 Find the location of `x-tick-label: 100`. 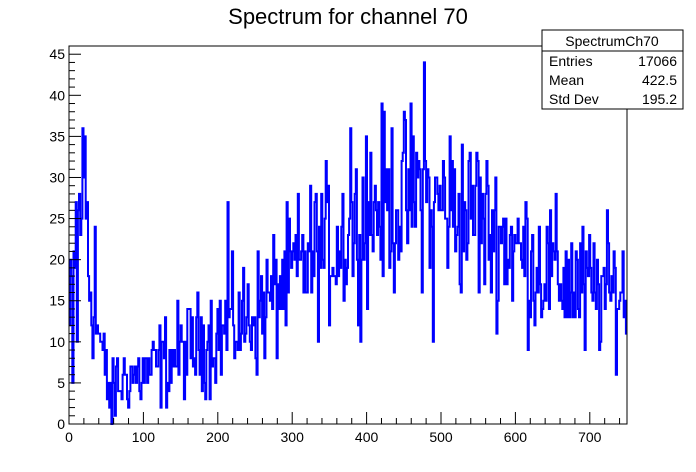

x-tick-label: 100 is located at coordinates (144, 437).